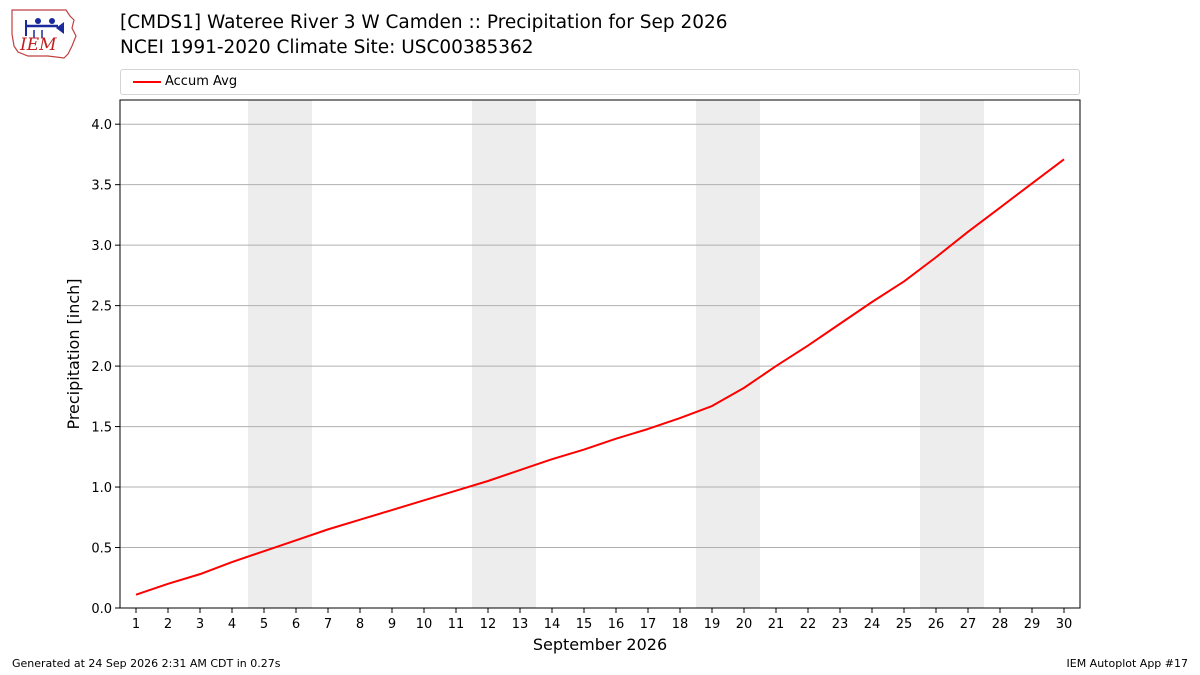  I want to click on x-tick-label: 29, so click(1032, 624).